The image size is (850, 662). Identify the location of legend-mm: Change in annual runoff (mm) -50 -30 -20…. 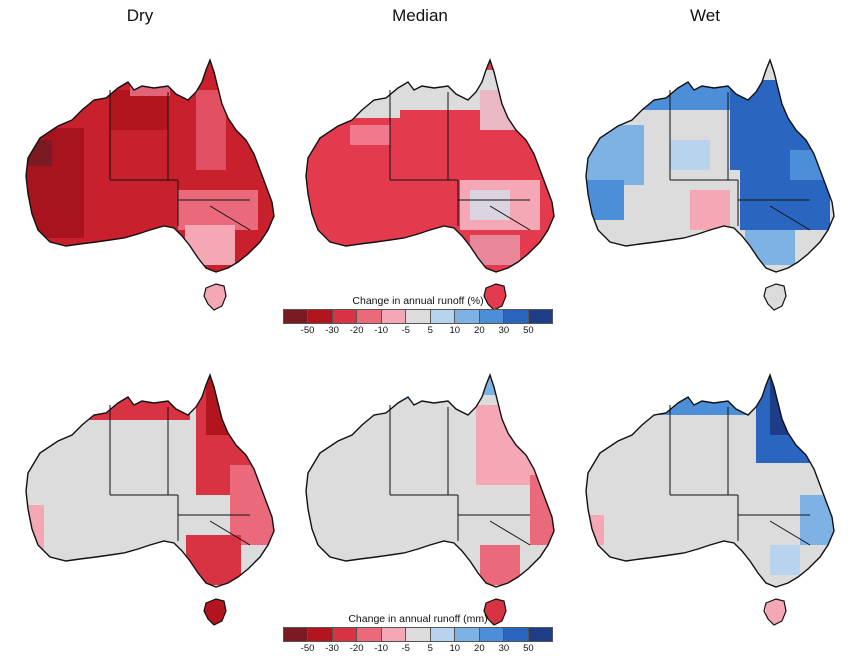
(418, 634).